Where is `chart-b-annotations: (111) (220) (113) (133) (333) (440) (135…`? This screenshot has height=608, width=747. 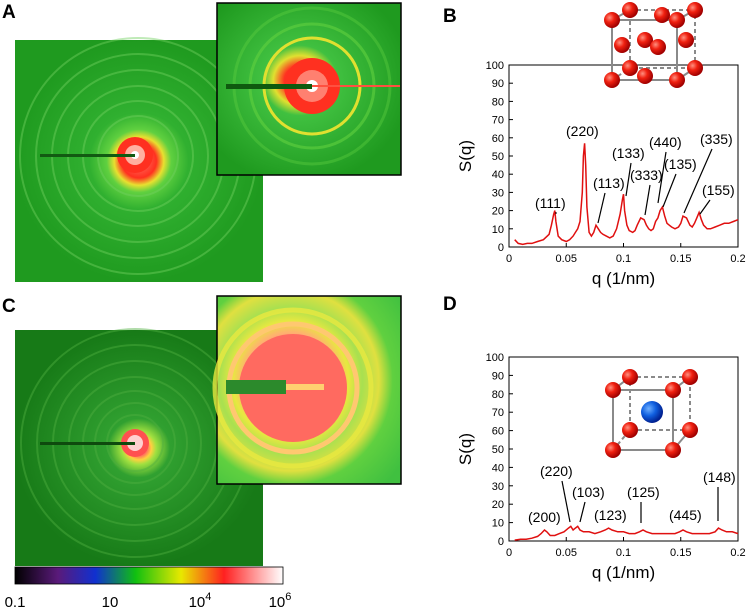
chart-b-annotations: (111) (220) (113) (133) (333) (440) (135… is located at coordinates (635, 173).